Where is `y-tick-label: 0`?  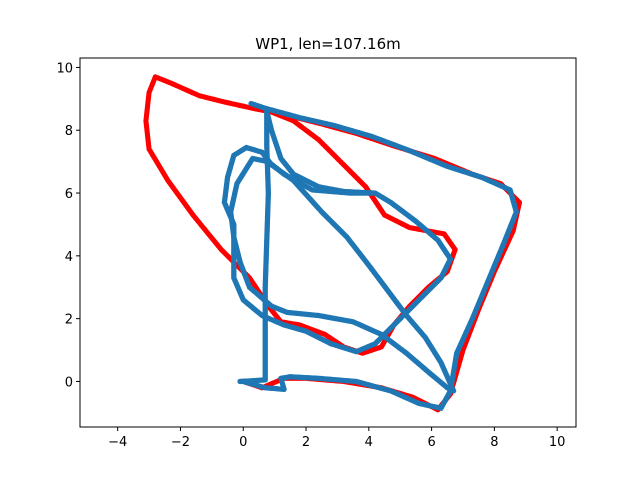
y-tick-label: 0 is located at coordinates (69, 382).